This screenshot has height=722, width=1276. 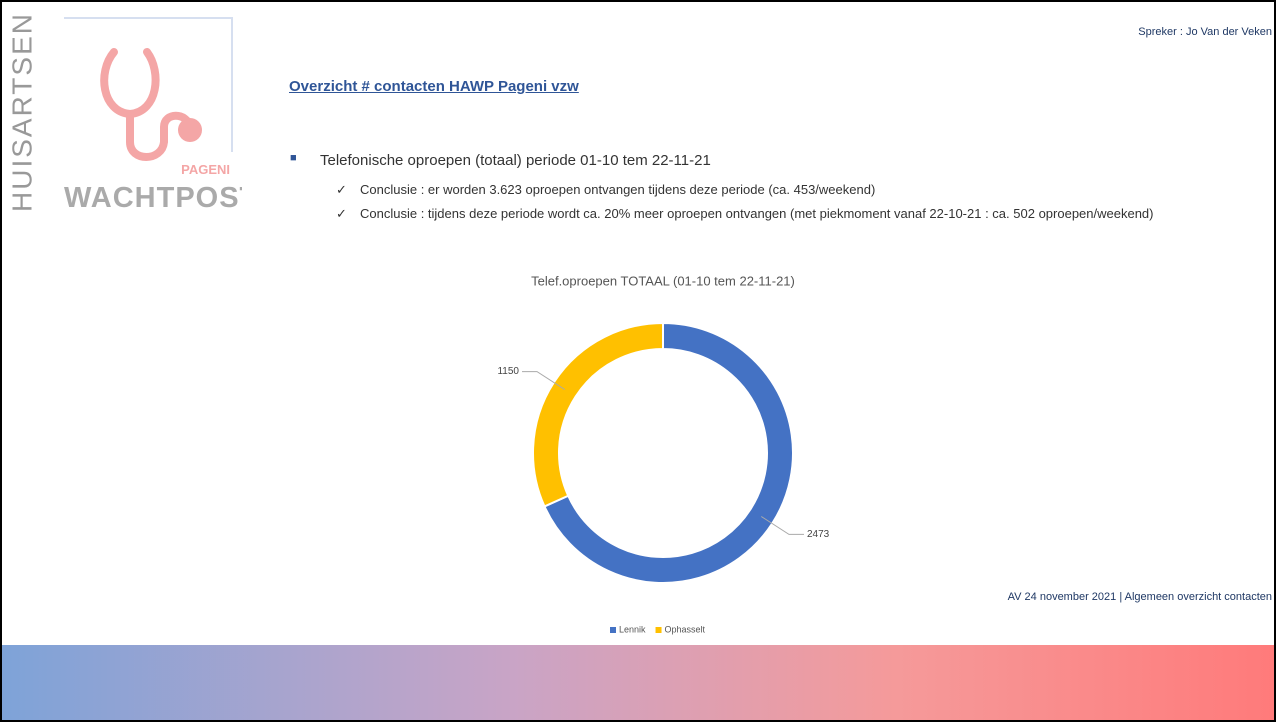 I want to click on logo: HUISARTSEN PAGENI WACHTPOST, so click(x=124, y=113).